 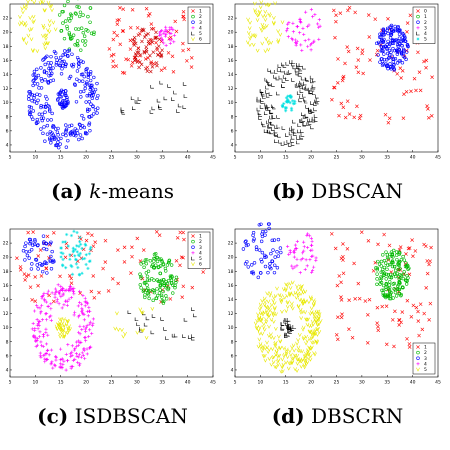 What do you see at coordinates (193, 11) in the screenshot?
I see `legend-marker` at bounding box center [193, 11].